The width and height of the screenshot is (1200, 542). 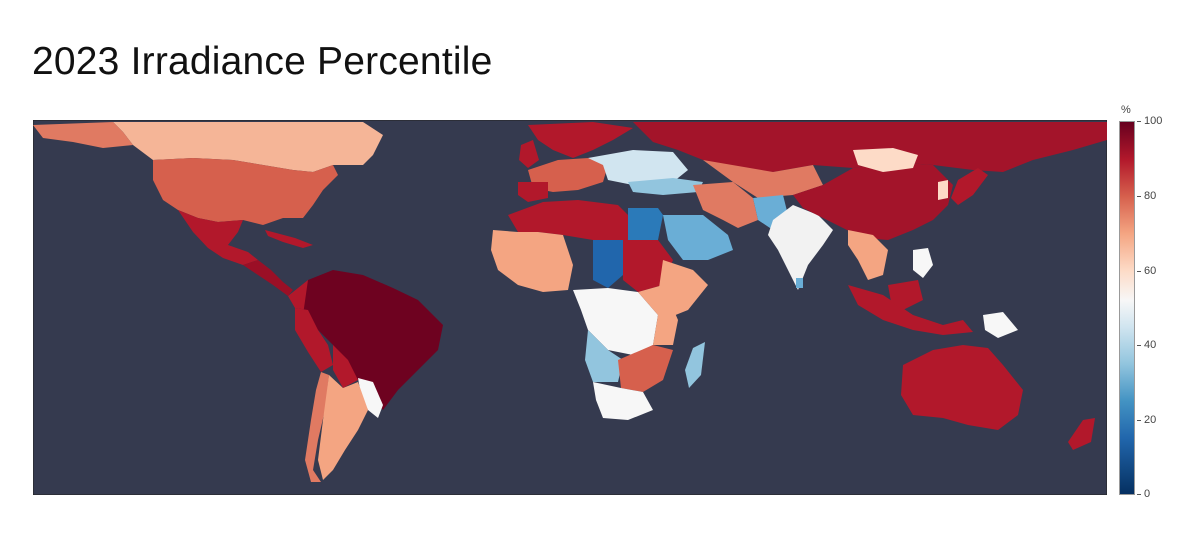 What do you see at coordinates (1150, 196) in the screenshot?
I see `colorbar-label-80: 80` at bounding box center [1150, 196].